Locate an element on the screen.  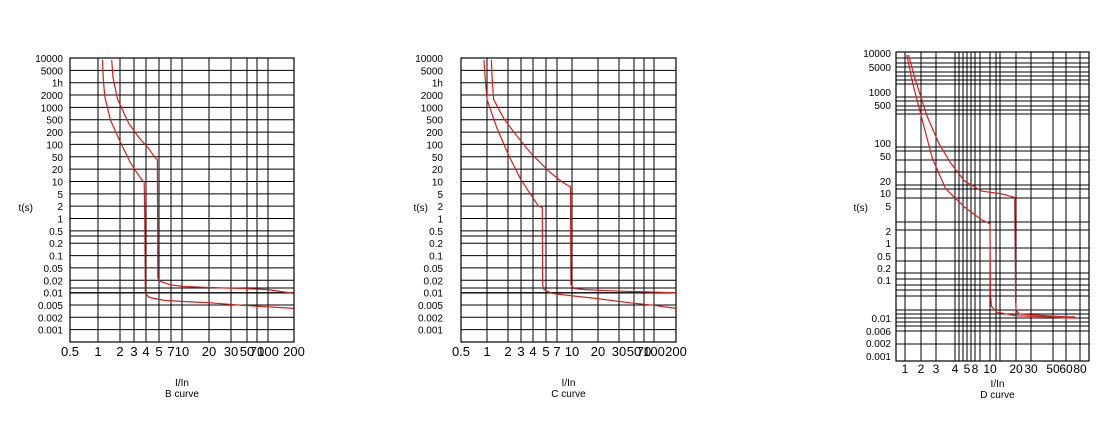
x-axis-label: I/In is located at coordinates (998, 384).